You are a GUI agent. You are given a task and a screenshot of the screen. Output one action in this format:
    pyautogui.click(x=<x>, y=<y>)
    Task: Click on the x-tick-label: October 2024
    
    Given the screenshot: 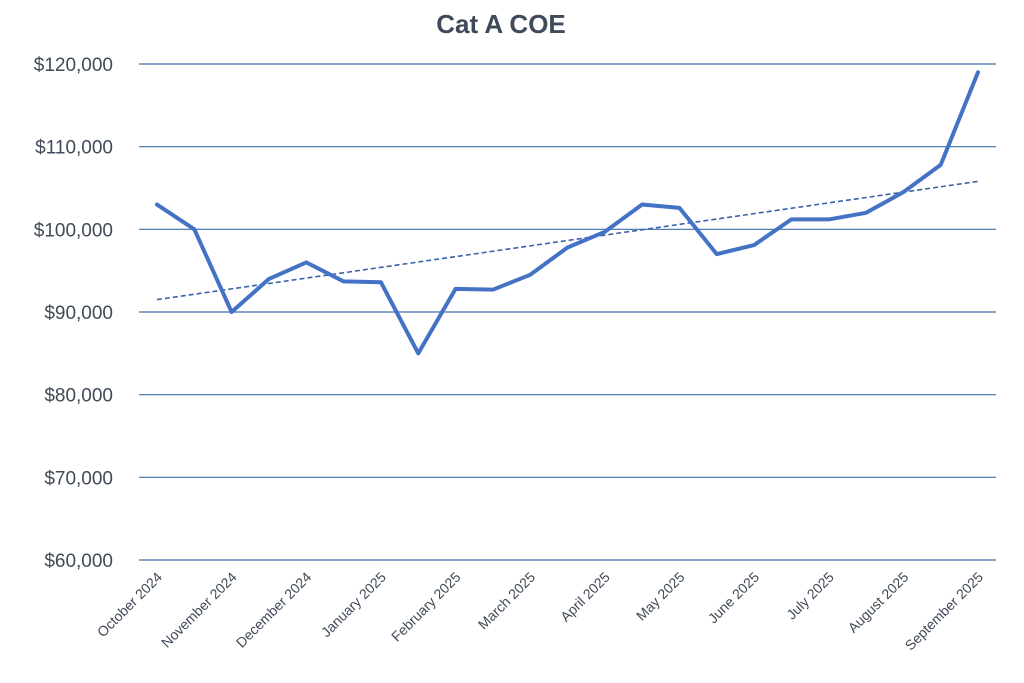 What is the action you would take?
    pyautogui.click(x=129, y=604)
    